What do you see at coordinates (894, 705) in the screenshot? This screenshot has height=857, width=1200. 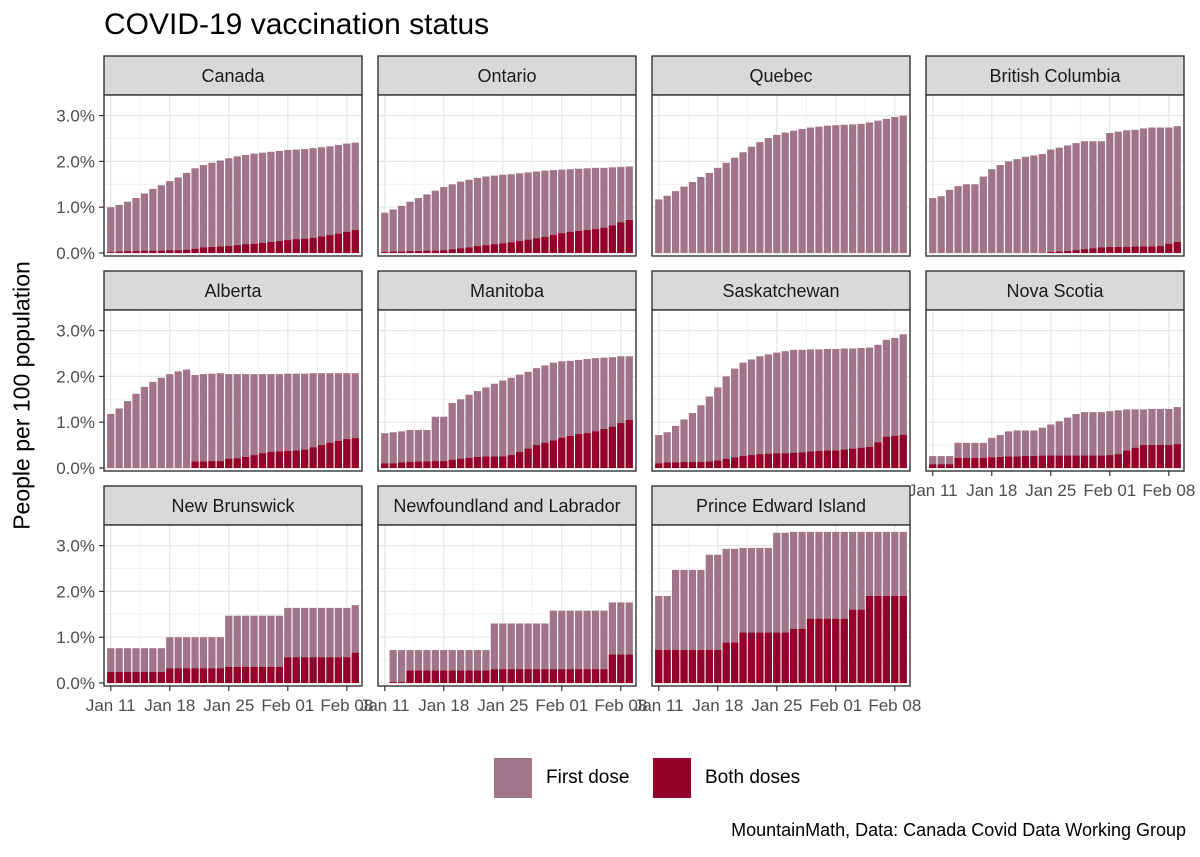 I see `x-tick-label: Feb 08` at bounding box center [894, 705].